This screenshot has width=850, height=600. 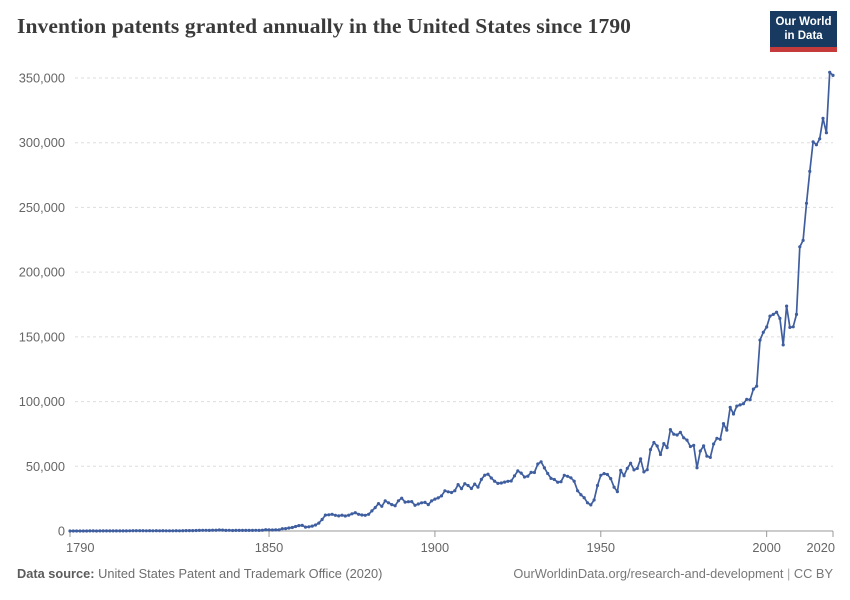 I want to click on x-axis-tick-label: 1950, so click(x=601, y=547).